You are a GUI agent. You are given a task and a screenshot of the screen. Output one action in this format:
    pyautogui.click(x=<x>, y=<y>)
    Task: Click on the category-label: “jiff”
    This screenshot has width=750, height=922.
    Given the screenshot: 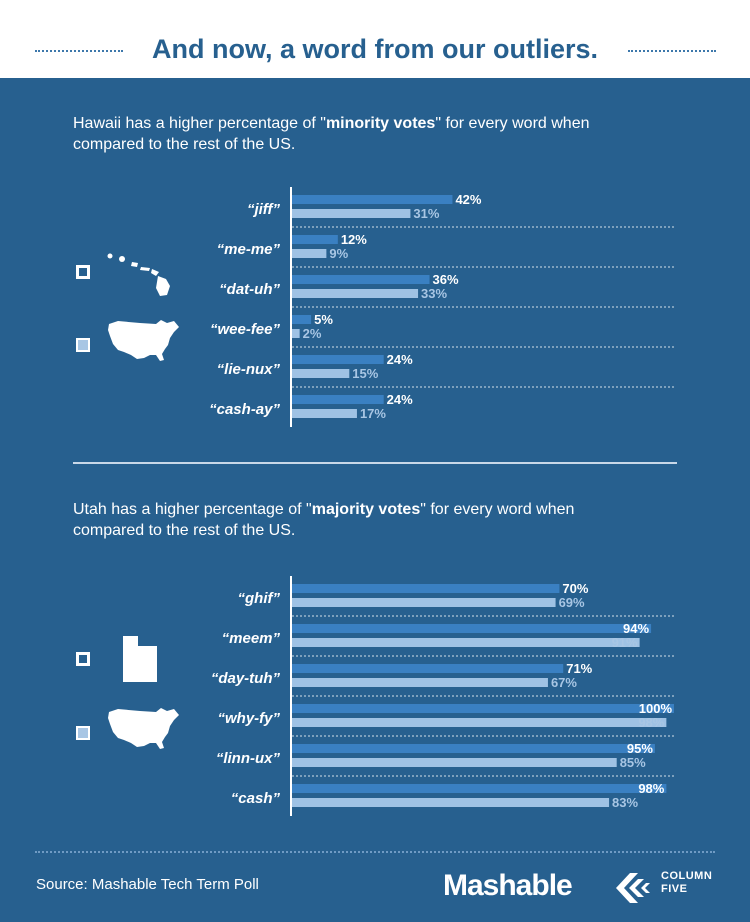 What is the action you would take?
    pyautogui.click(x=264, y=209)
    